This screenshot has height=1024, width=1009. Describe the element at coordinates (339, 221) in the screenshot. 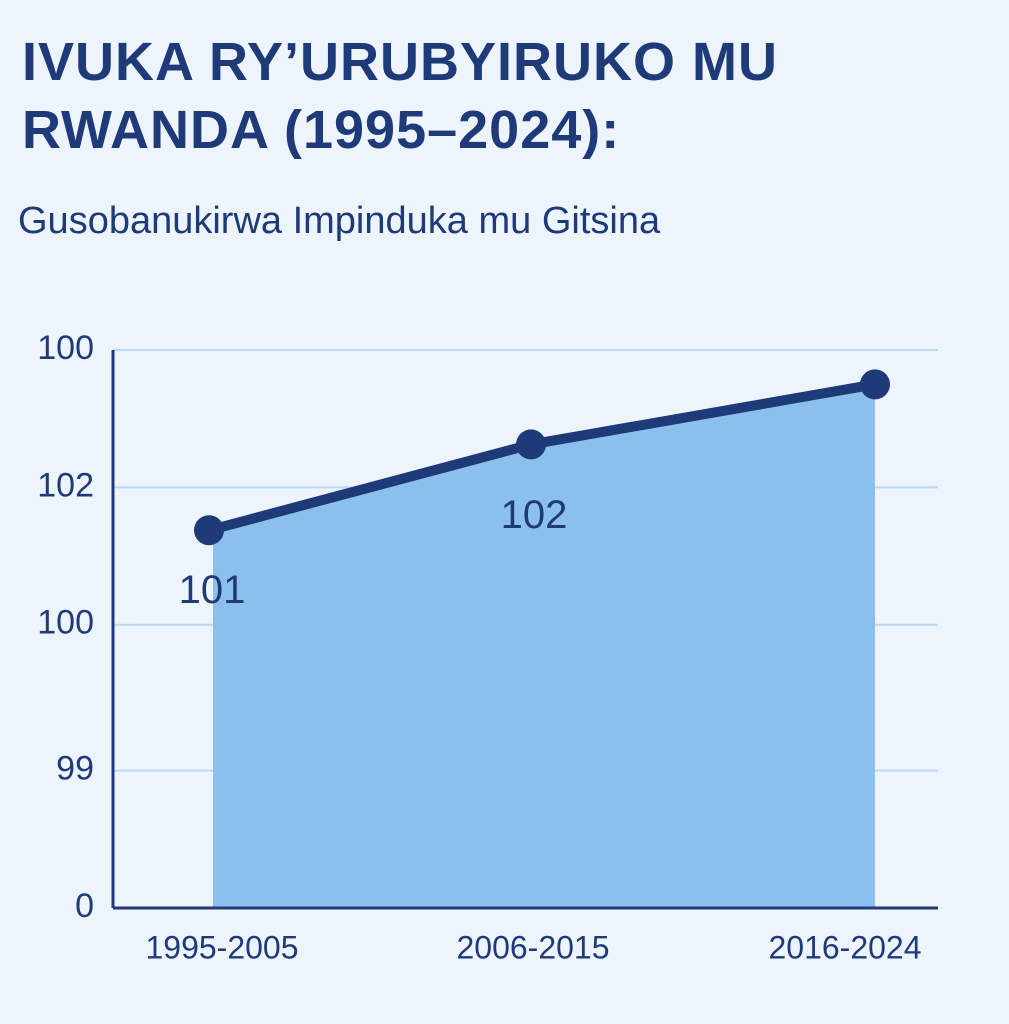

I see `chart-subtitle: Gusobanukirwa Impinduka mu Gitsina` at that location.